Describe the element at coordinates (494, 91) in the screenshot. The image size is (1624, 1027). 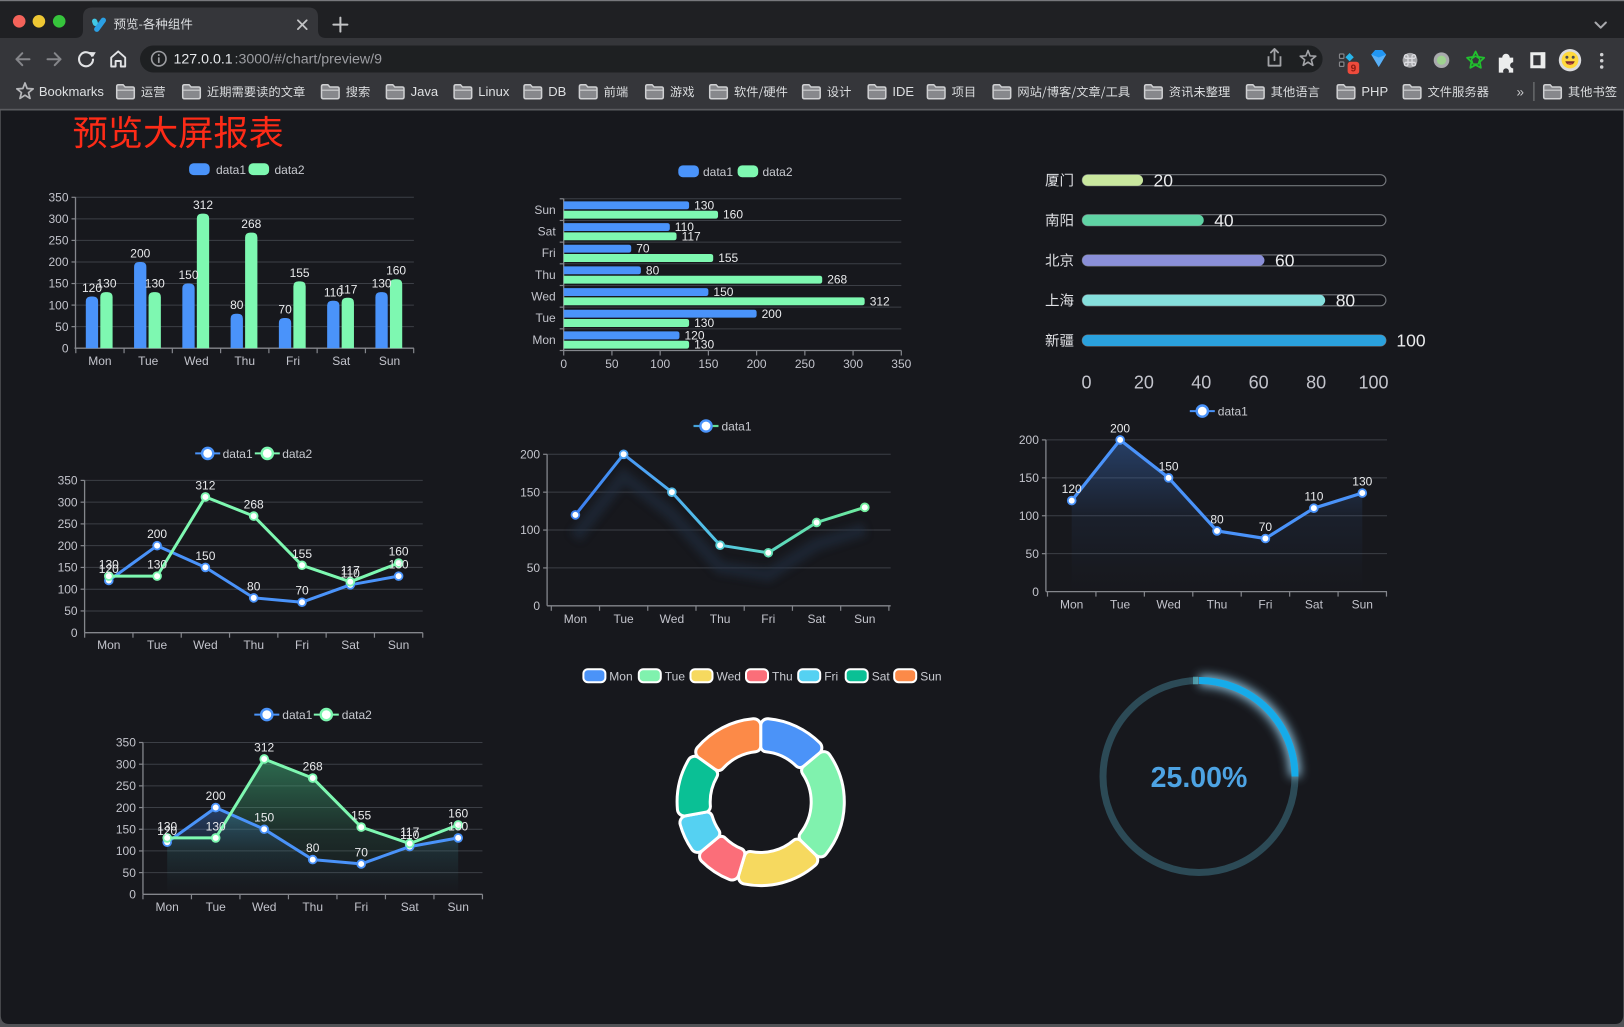
I see `svg-text: Linux` at that location.